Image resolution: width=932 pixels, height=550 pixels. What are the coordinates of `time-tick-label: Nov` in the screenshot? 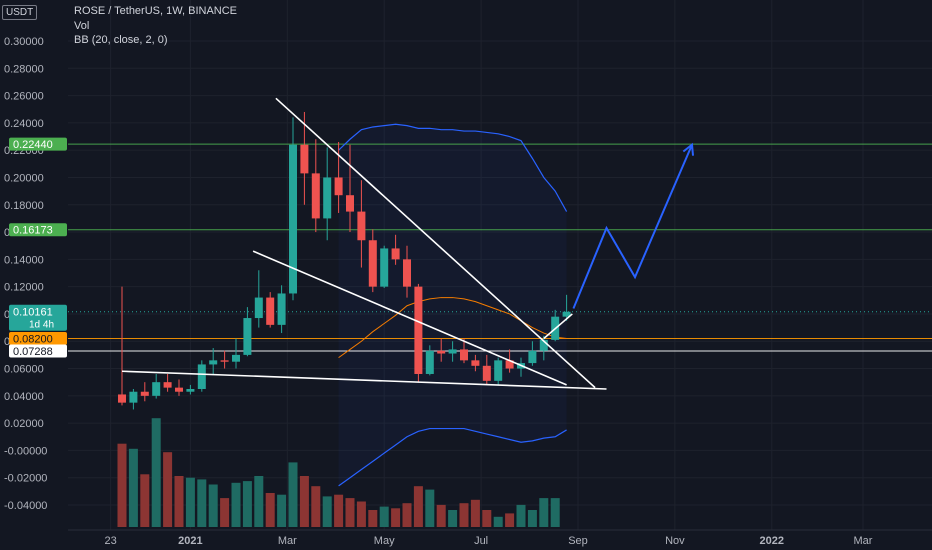 It's located at (675, 541).